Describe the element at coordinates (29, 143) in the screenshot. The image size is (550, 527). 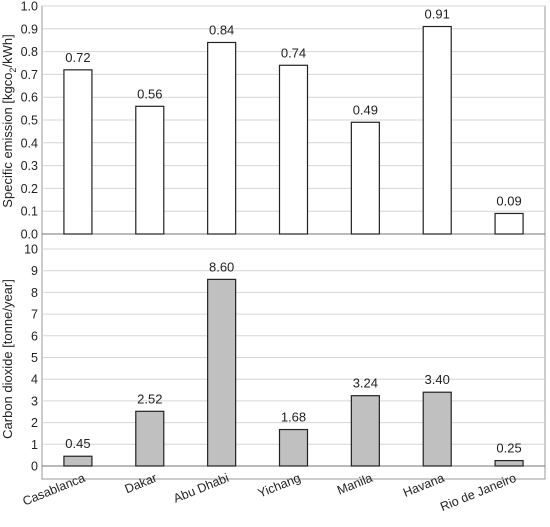
I see `y-tick-label: 0.4` at that location.